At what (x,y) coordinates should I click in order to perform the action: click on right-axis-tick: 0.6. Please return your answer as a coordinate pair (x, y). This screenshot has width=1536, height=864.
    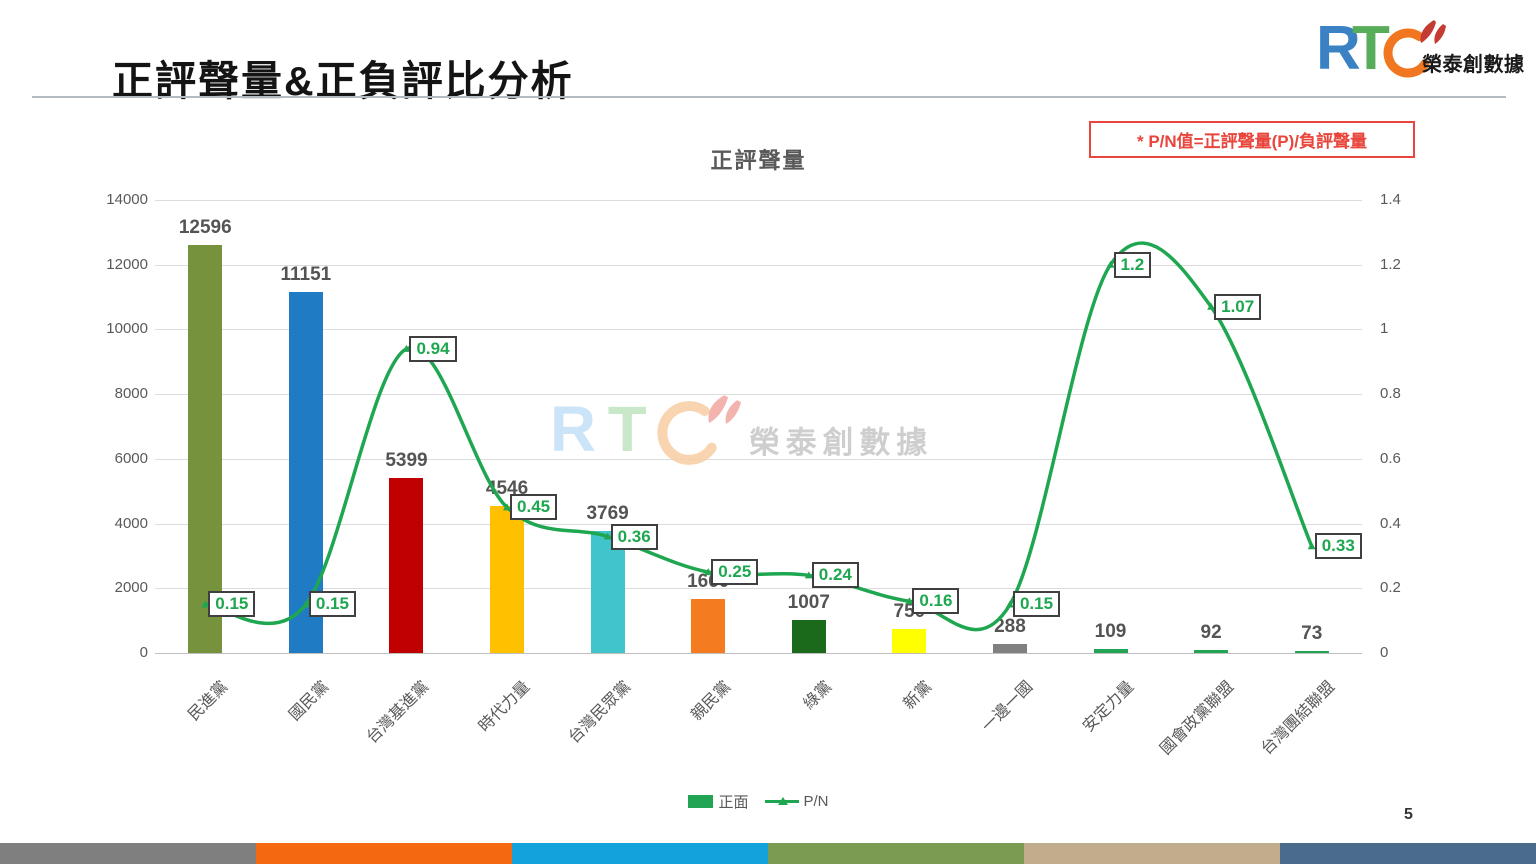
    Looking at the image, I should click on (1390, 458).